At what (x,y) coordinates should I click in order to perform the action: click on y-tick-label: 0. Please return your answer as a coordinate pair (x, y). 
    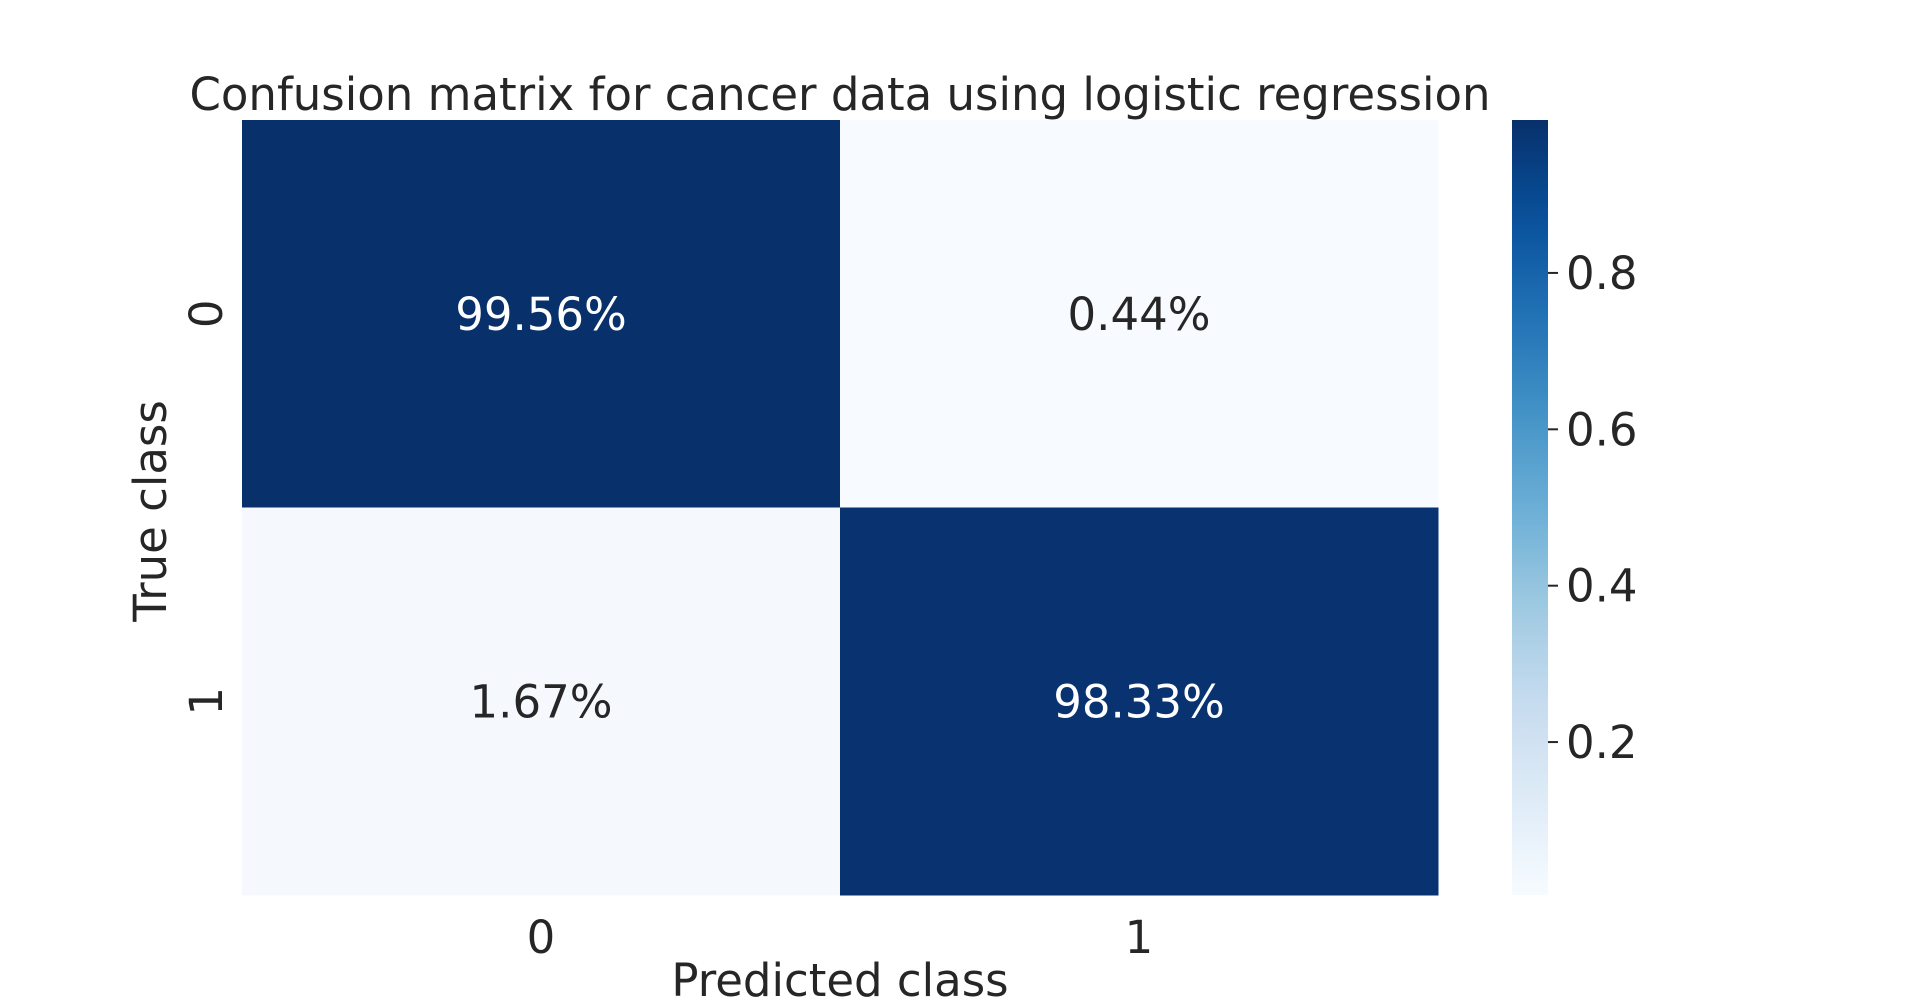
    Looking at the image, I should click on (206, 313).